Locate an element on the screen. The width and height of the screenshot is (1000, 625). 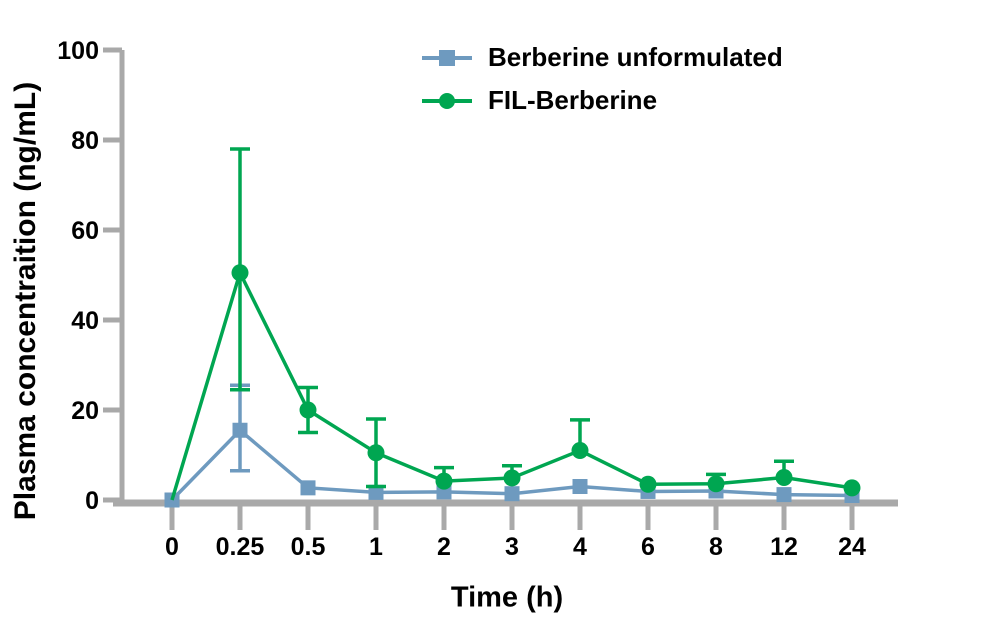
y-tick-label: 0 is located at coordinates (92, 501).